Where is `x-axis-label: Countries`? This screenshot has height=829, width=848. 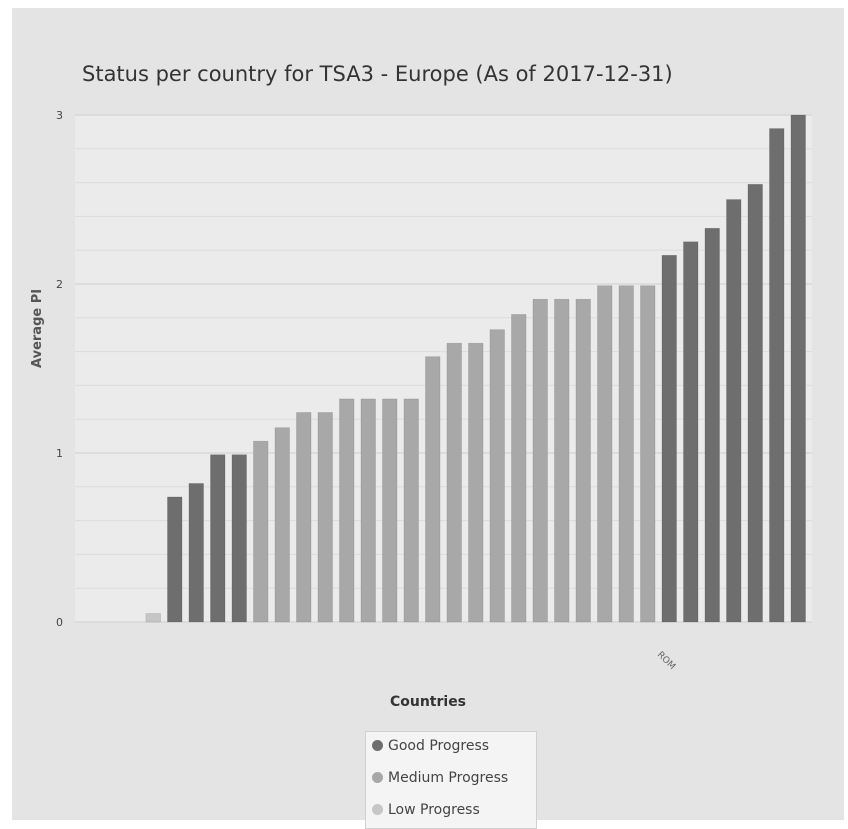 x-axis-label: Countries is located at coordinates (428, 702).